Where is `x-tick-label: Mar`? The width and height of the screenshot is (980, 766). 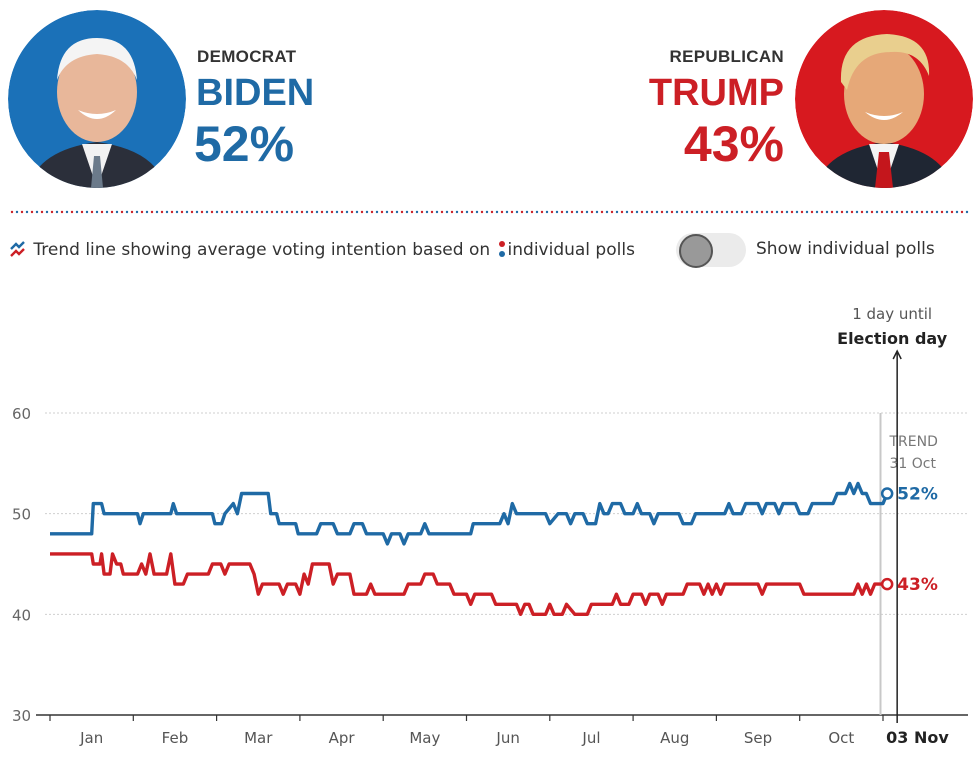 x-tick-label: Mar is located at coordinates (258, 738).